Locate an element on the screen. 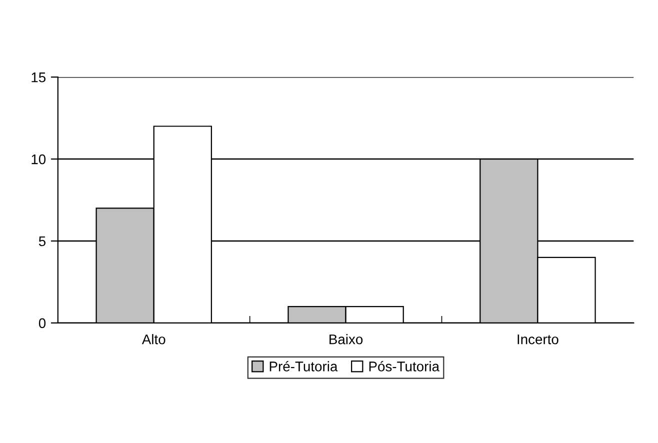 This screenshot has width=658, height=443. legend-label: Pré-Tutoria is located at coordinates (304, 366).